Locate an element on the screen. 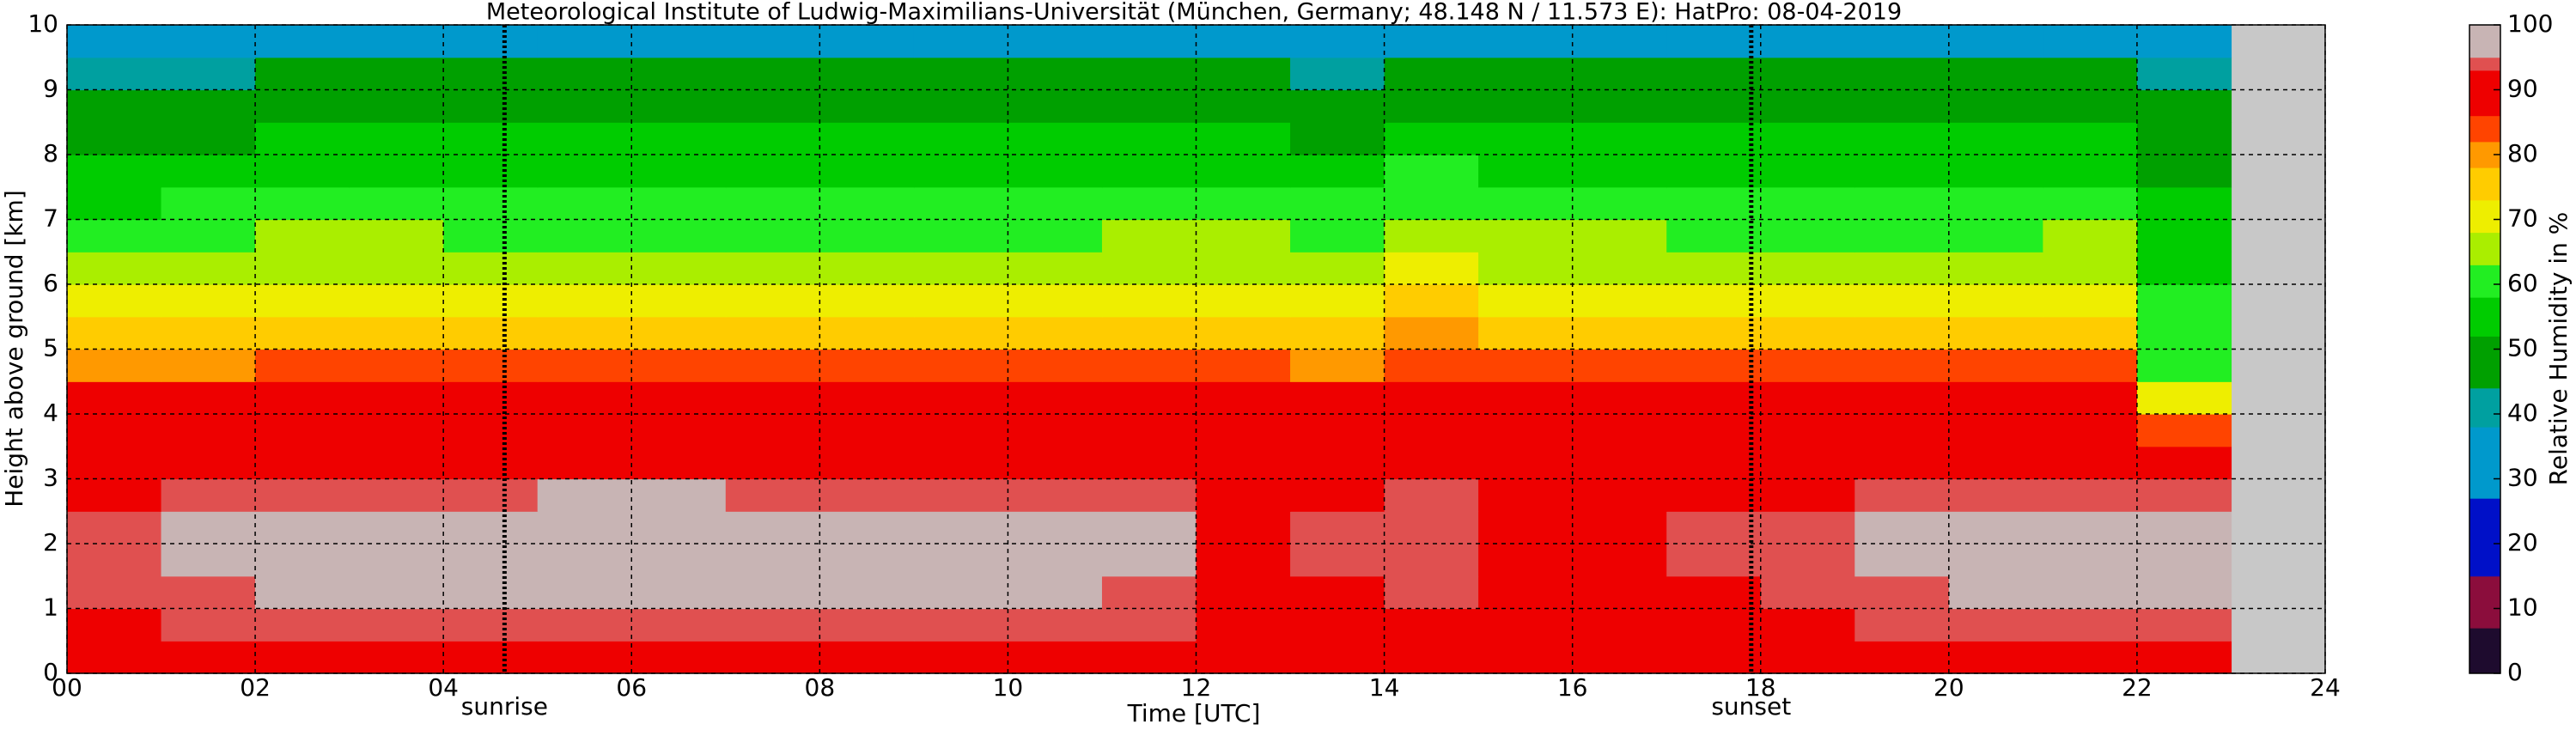 The image size is (2576, 730). colorbar-tick-label: 10 is located at coordinates (2522, 607).